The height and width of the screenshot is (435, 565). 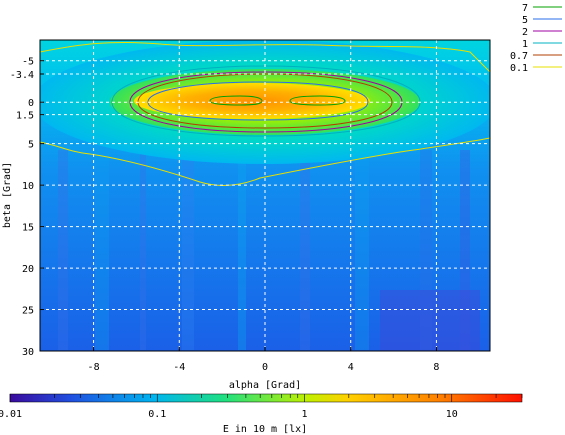 What do you see at coordinates (157, 414) in the screenshot?
I see `colorbar-tick-label: 0.1` at bounding box center [157, 414].